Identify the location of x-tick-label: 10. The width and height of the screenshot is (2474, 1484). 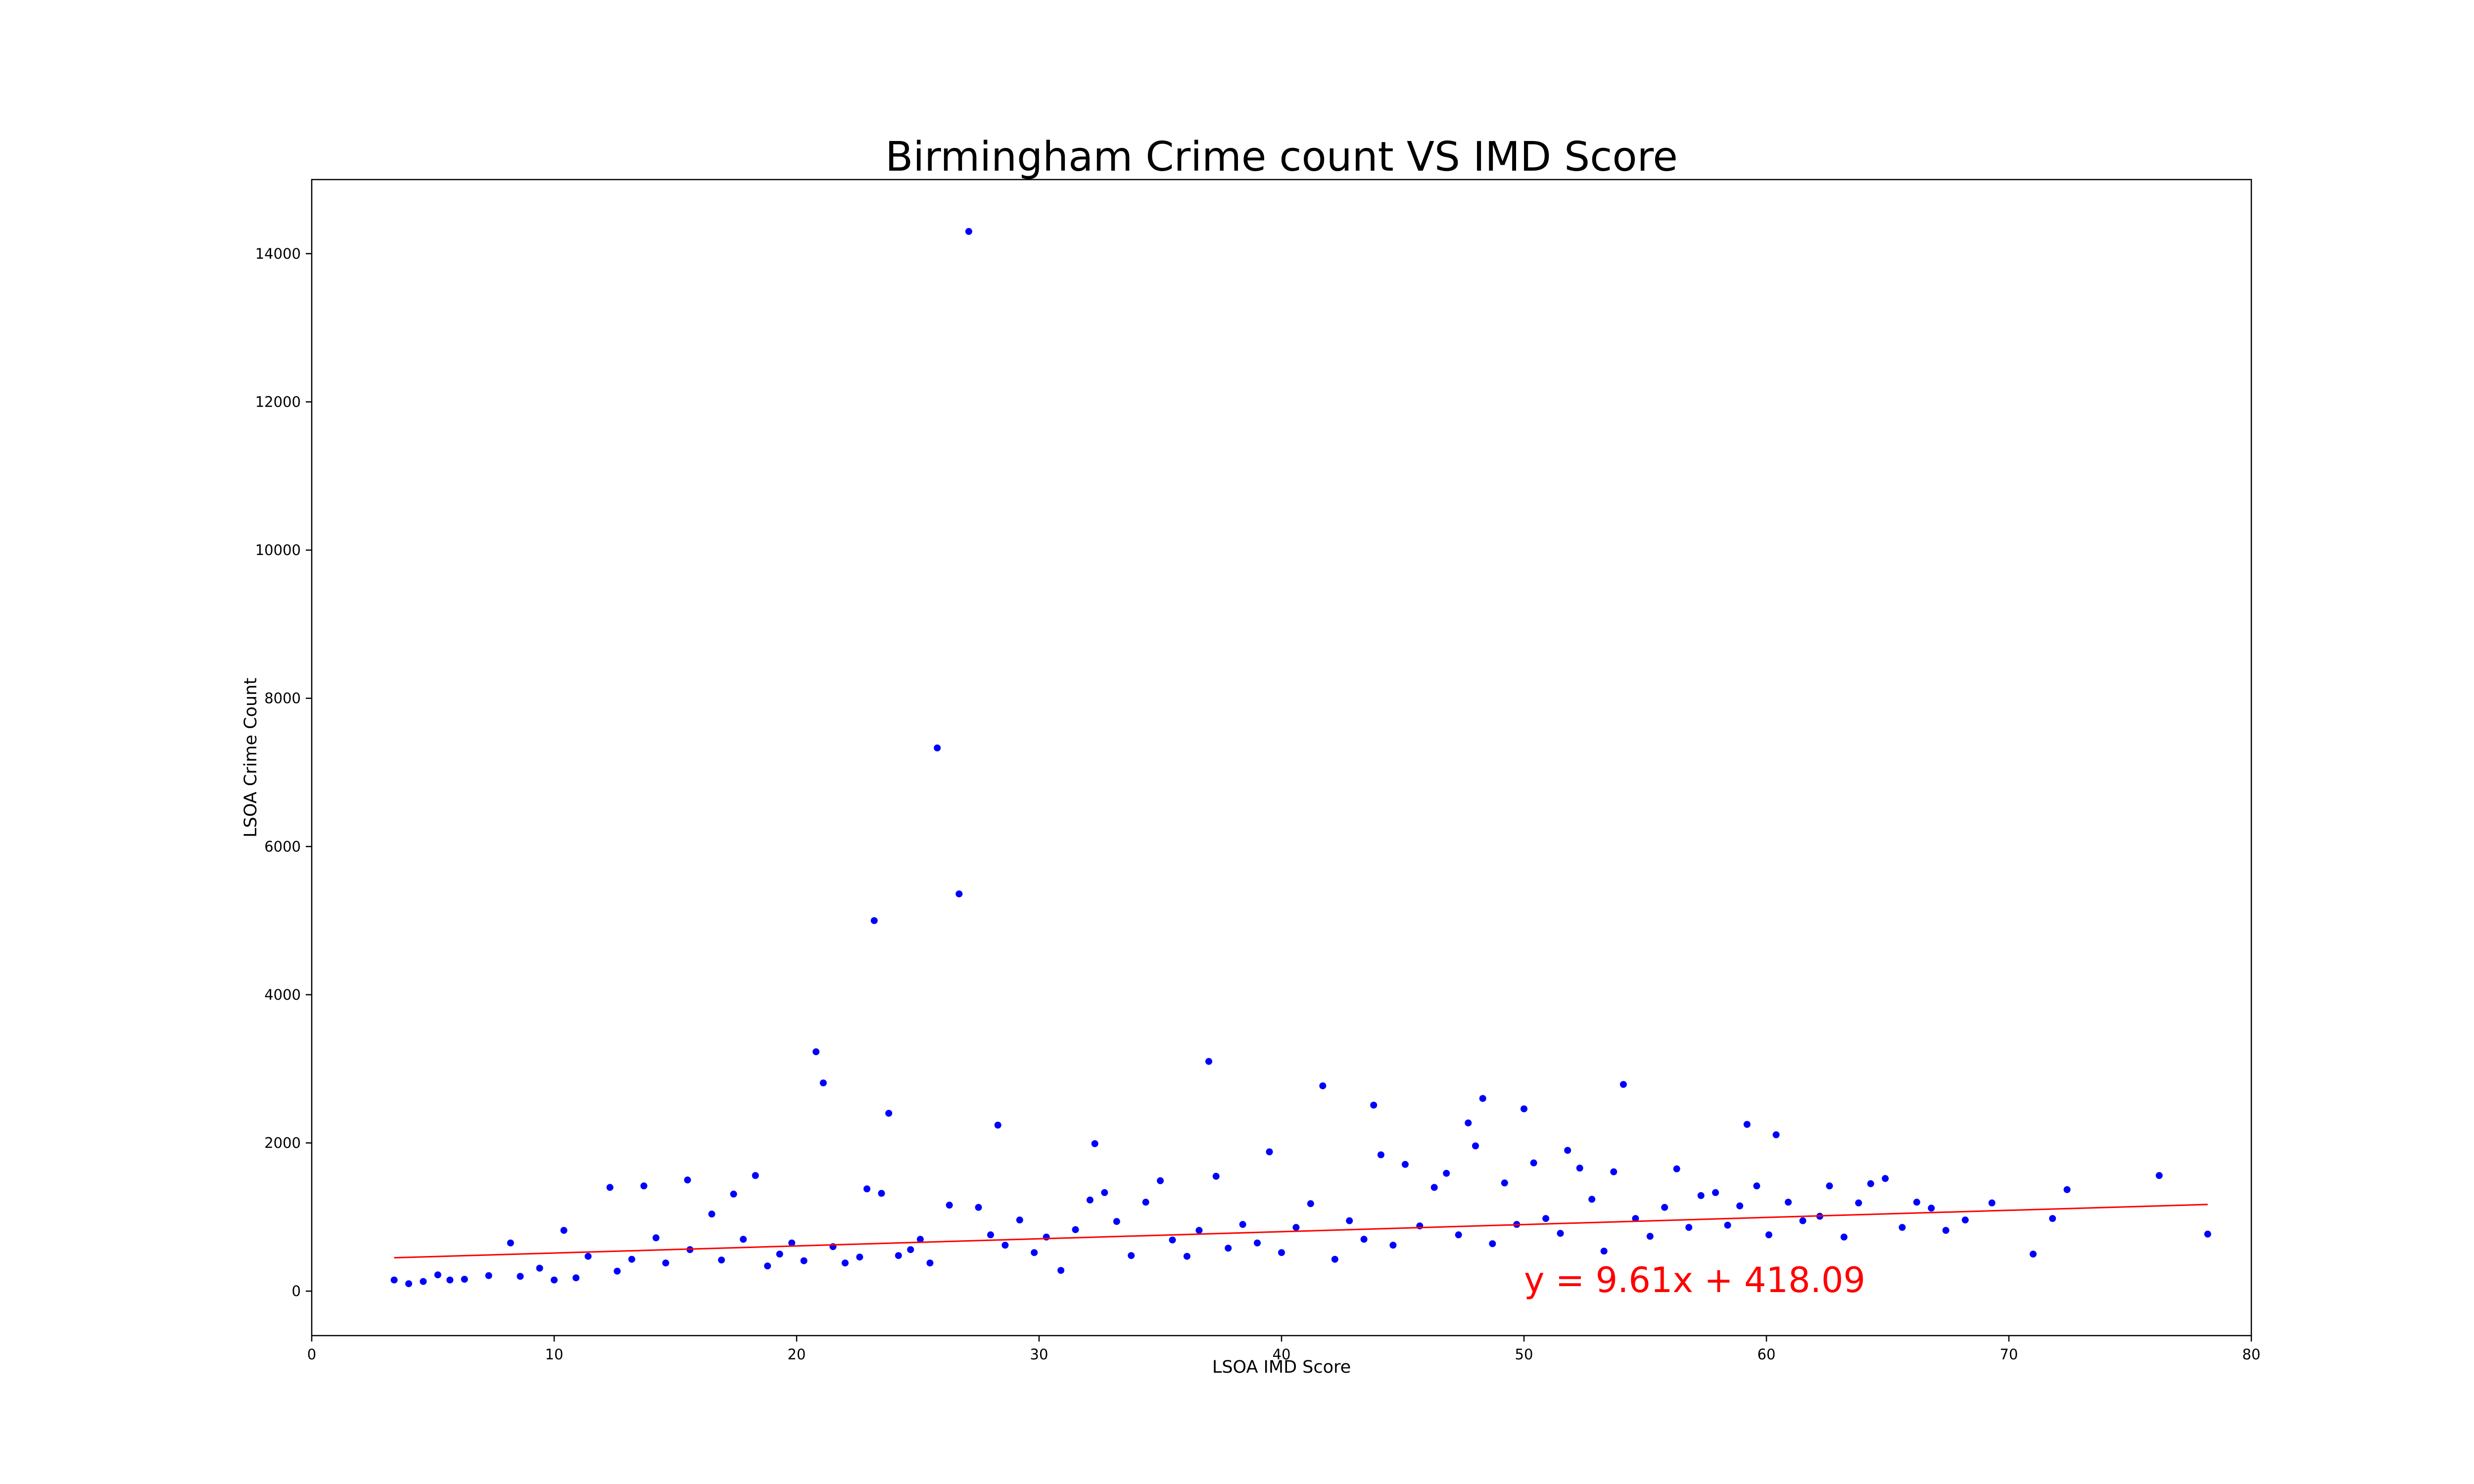
(555, 1354).